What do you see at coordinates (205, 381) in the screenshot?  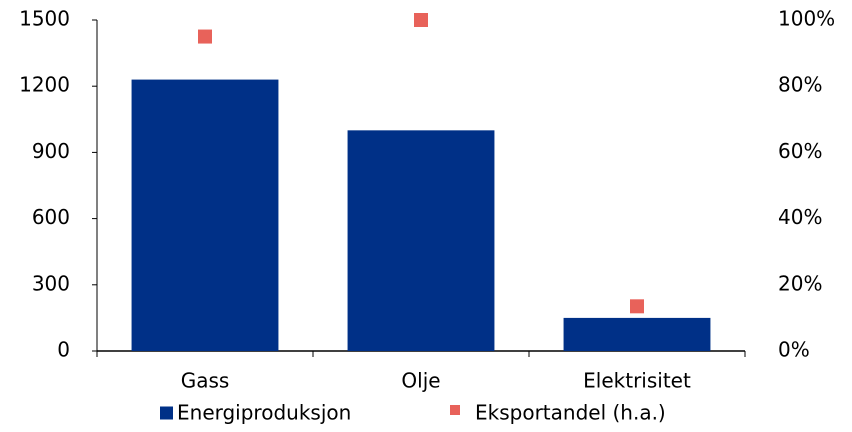 I see `x-tick-label: Gass` at bounding box center [205, 381].